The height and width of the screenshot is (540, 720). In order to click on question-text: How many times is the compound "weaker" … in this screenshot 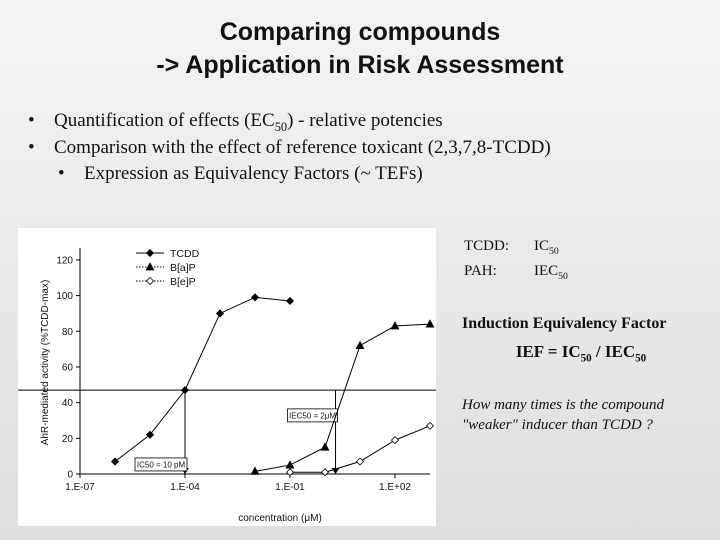, I will do `click(563, 415)`.